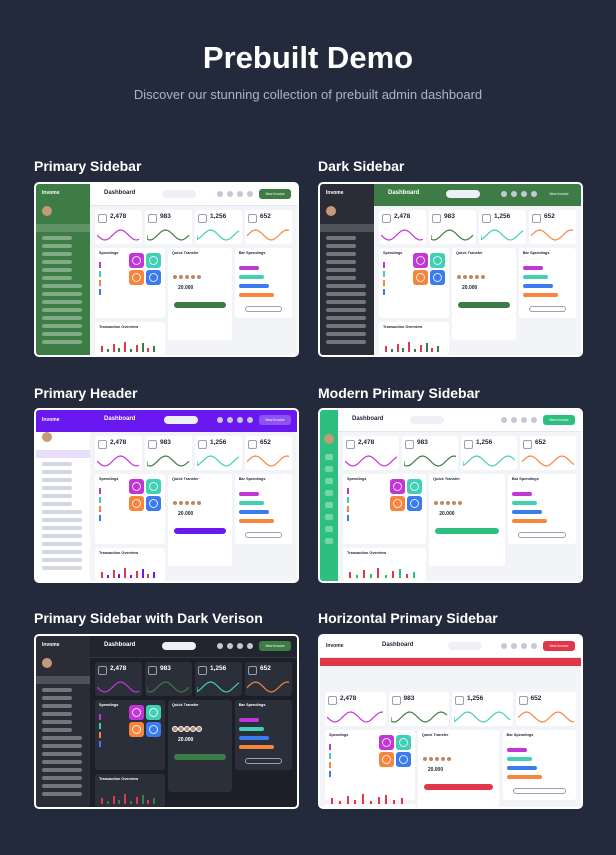 The image size is (616, 855). I want to click on hero-title: Prebuilt Demo, so click(308, 57).